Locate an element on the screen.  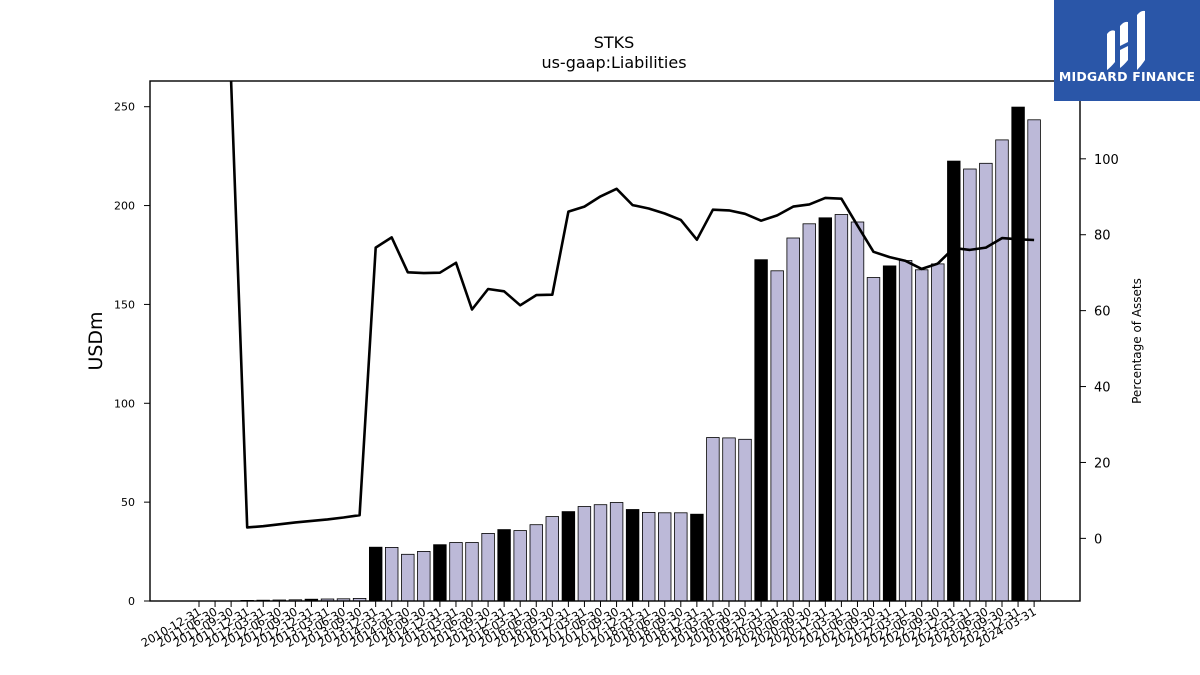
chart-title: STKS is located at coordinates (614, 42).